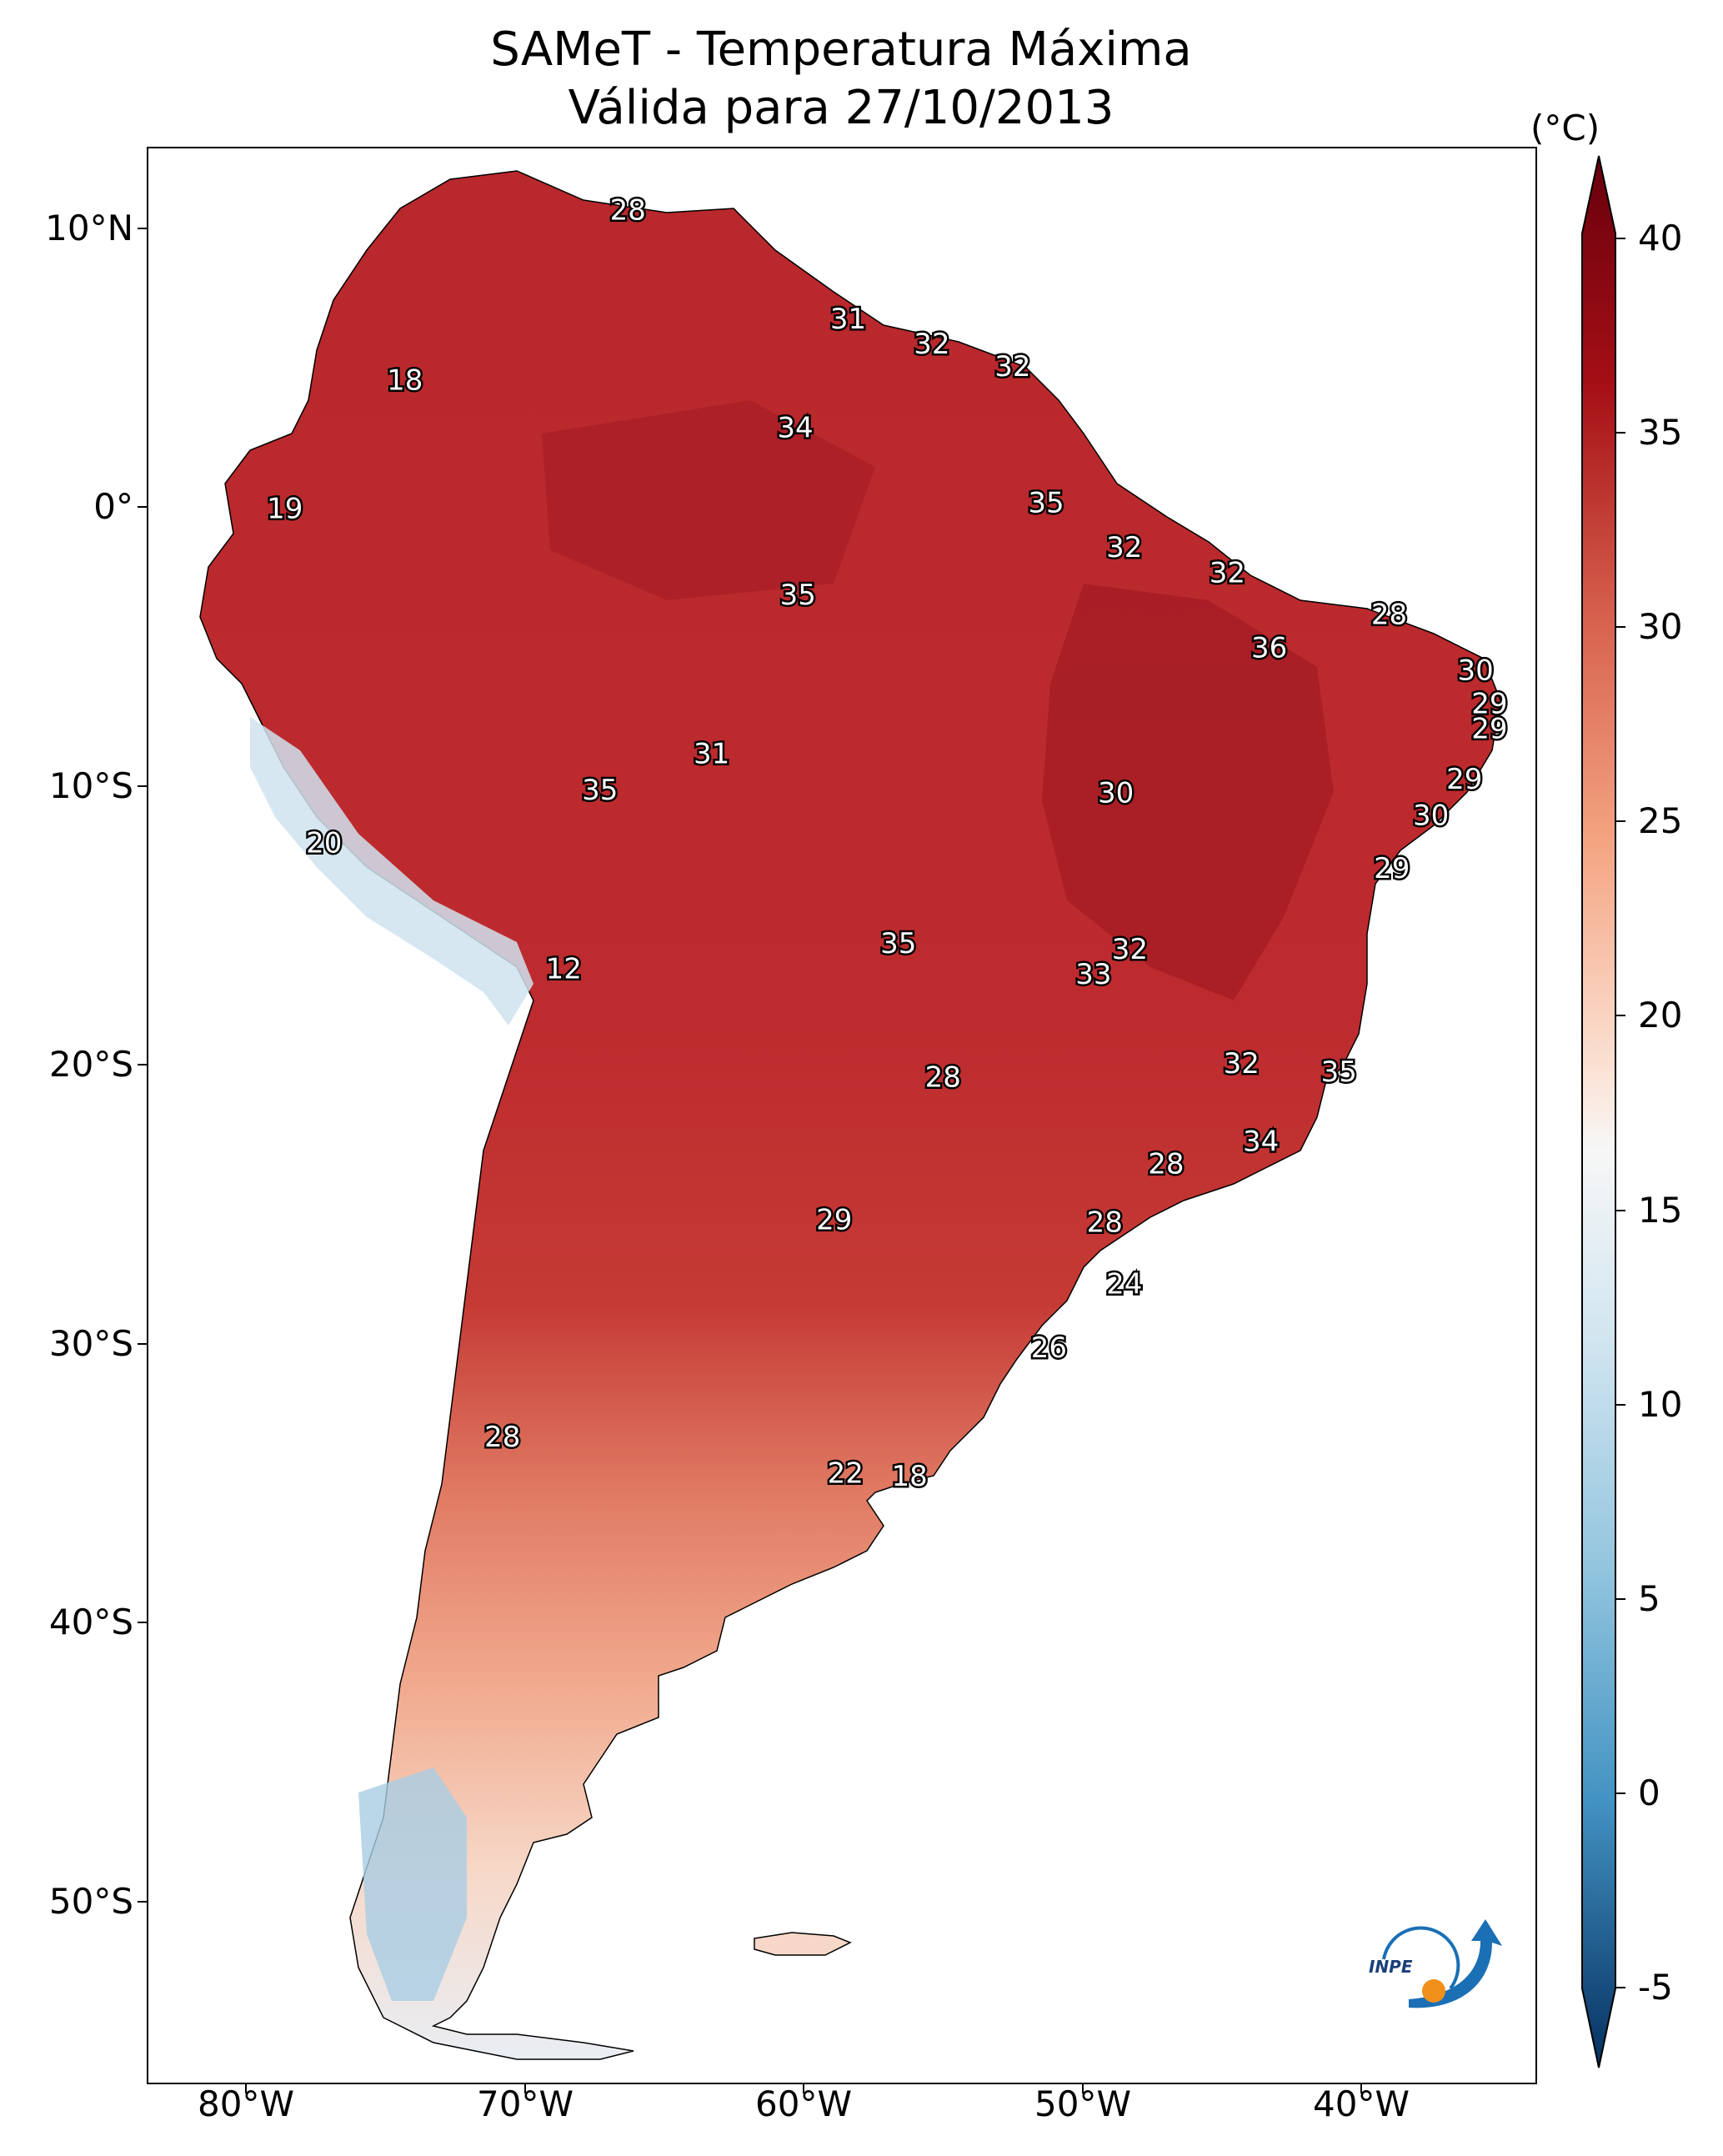 This screenshot has width=1723, height=2156. I want to click on contour-label: 36, so click(1269, 648).